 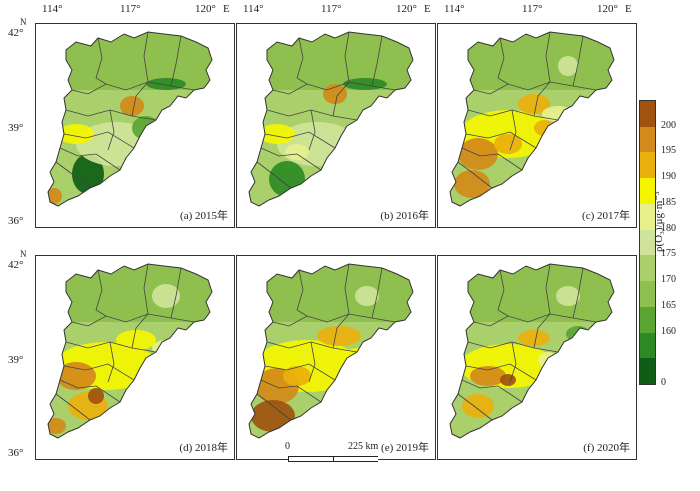 What do you see at coordinates (16, 128) in the screenshot?
I see `lat-tick: 39°` at bounding box center [16, 128].